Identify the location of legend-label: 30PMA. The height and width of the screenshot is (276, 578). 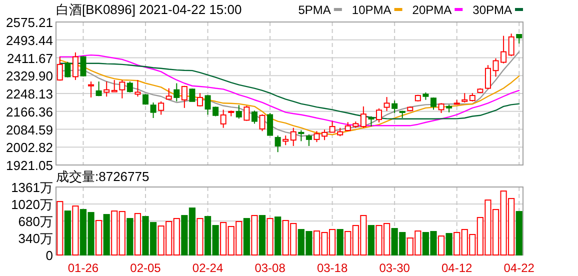
(492, 10).